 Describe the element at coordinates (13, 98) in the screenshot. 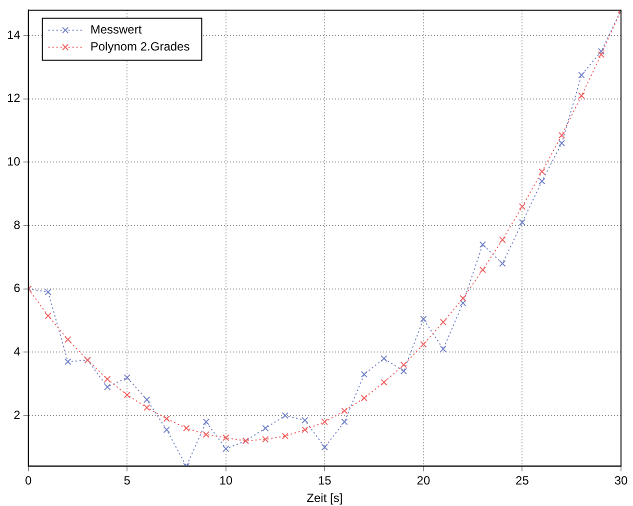

I see `y-tick-label: 12` at that location.